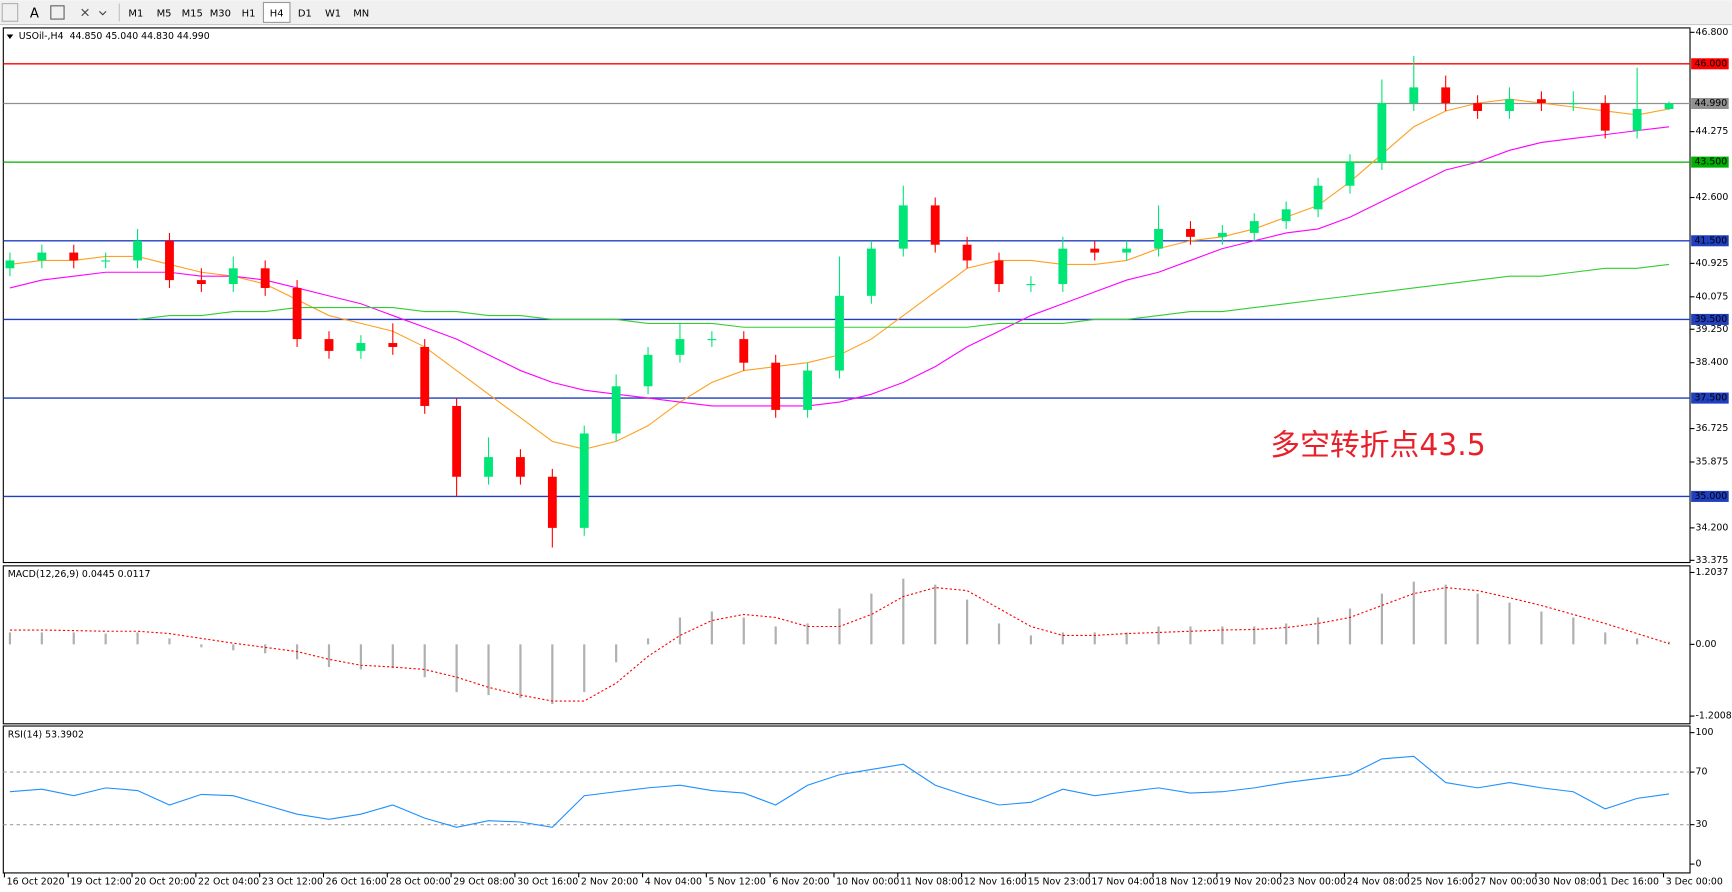 The height and width of the screenshot is (892, 1732). I want to click on price-level-label: 41.500, so click(1710, 240).